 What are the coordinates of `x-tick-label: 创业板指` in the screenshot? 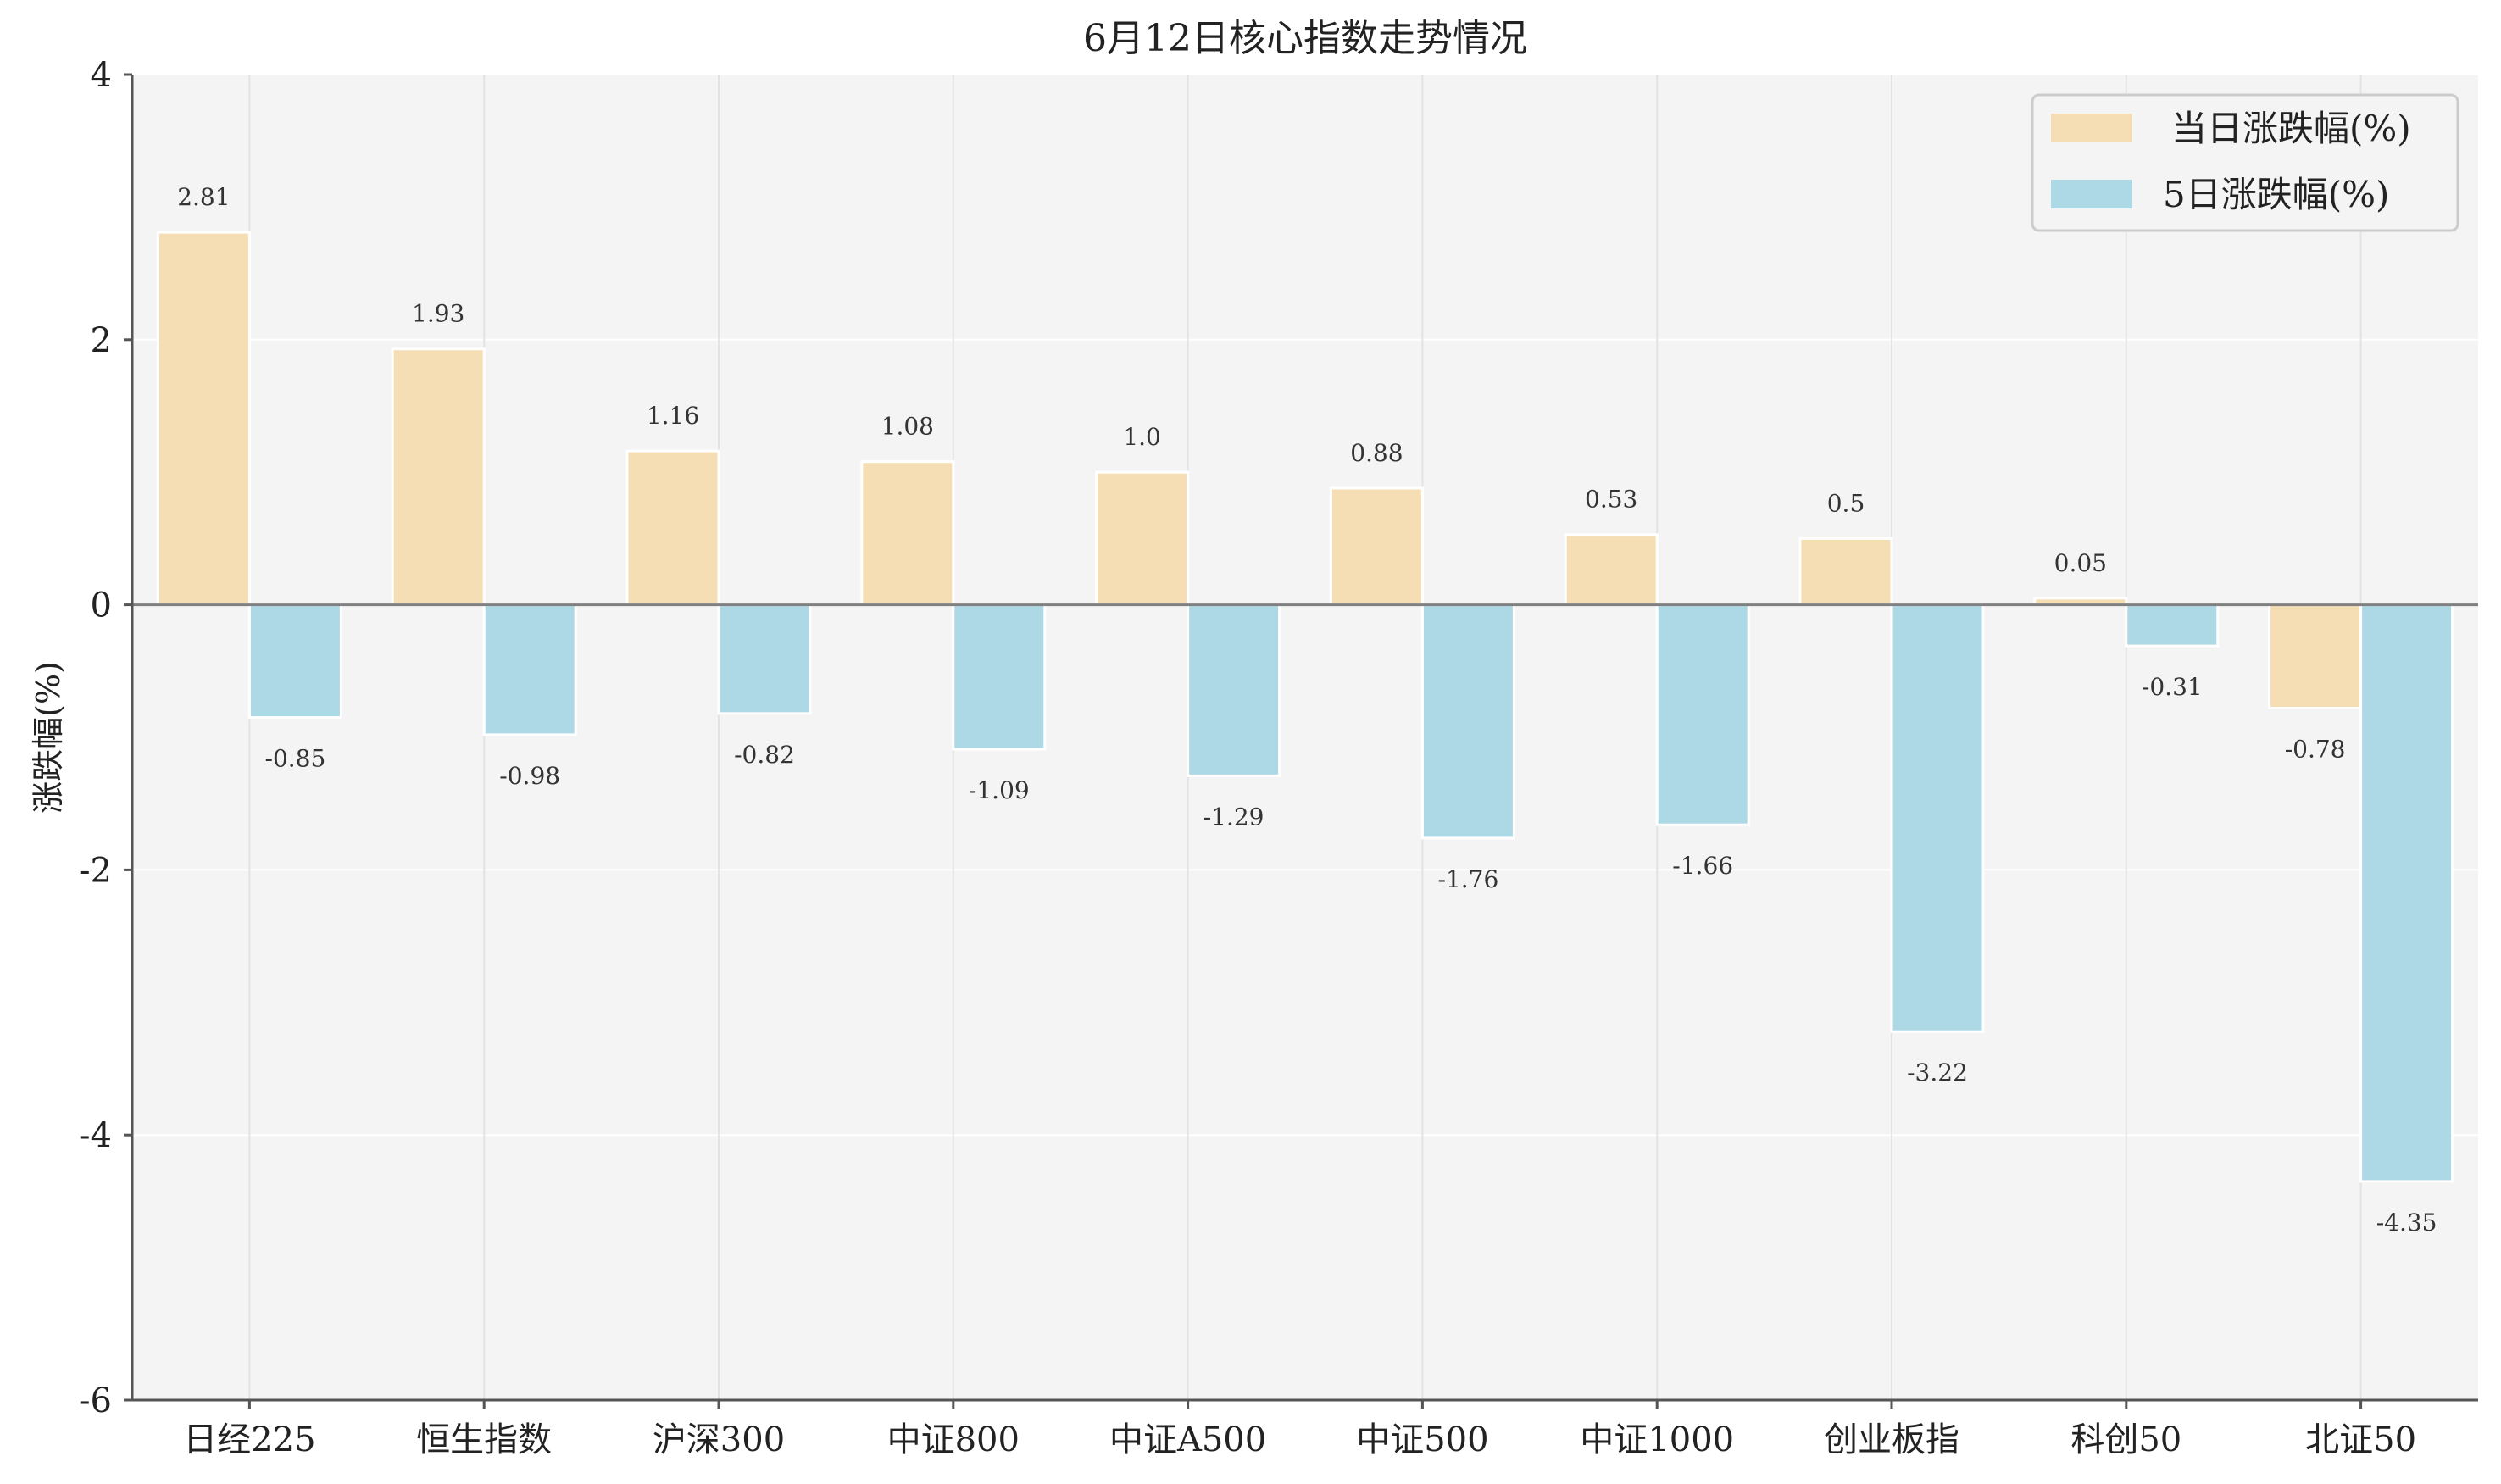 It's located at (1891, 1440).